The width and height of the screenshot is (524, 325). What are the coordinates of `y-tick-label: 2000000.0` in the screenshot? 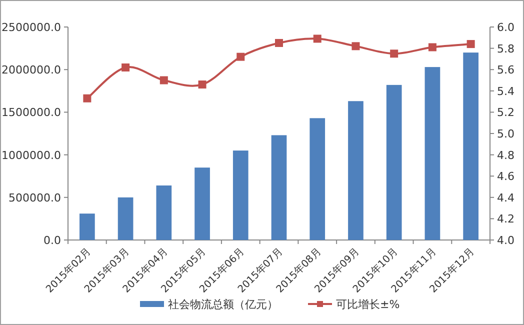 It's located at (31, 70).